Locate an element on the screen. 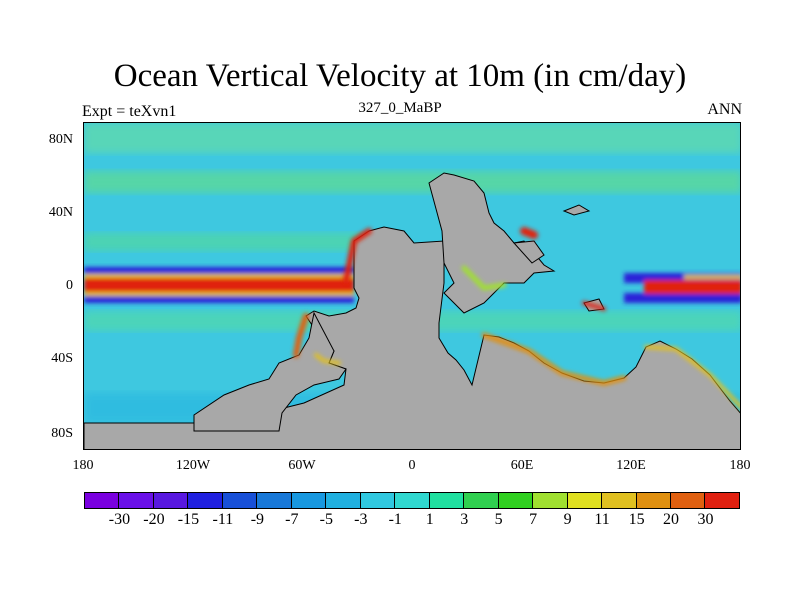 Image resolution: width=800 pixels, height=600 pixels. colorbar-tick-label: 7 is located at coordinates (533, 519).